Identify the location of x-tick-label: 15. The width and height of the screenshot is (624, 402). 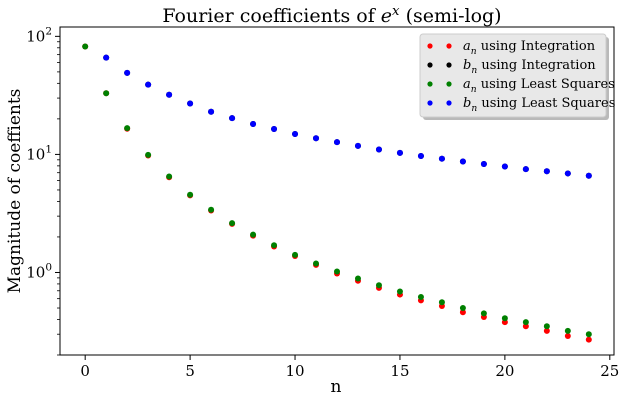
(399, 371).